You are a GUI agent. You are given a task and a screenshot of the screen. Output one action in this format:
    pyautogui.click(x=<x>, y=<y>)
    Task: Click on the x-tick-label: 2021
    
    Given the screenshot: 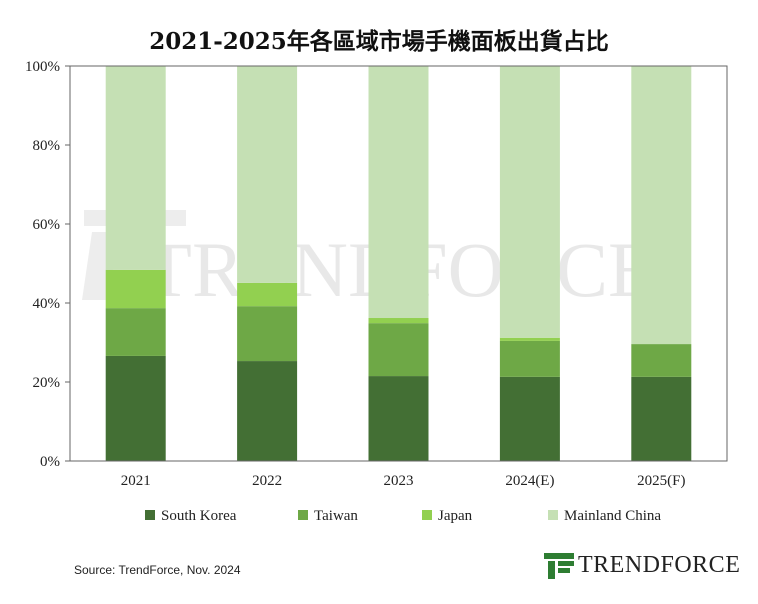 What is the action you would take?
    pyautogui.click(x=136, y=481)
    